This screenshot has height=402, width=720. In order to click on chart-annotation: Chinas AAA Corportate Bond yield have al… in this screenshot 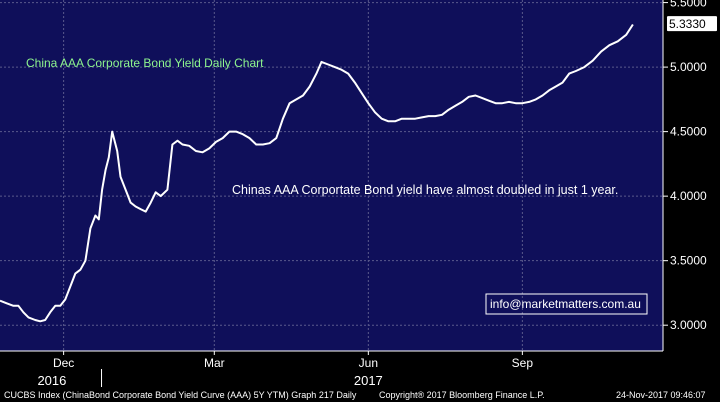, I will do `click(425, 190)`.